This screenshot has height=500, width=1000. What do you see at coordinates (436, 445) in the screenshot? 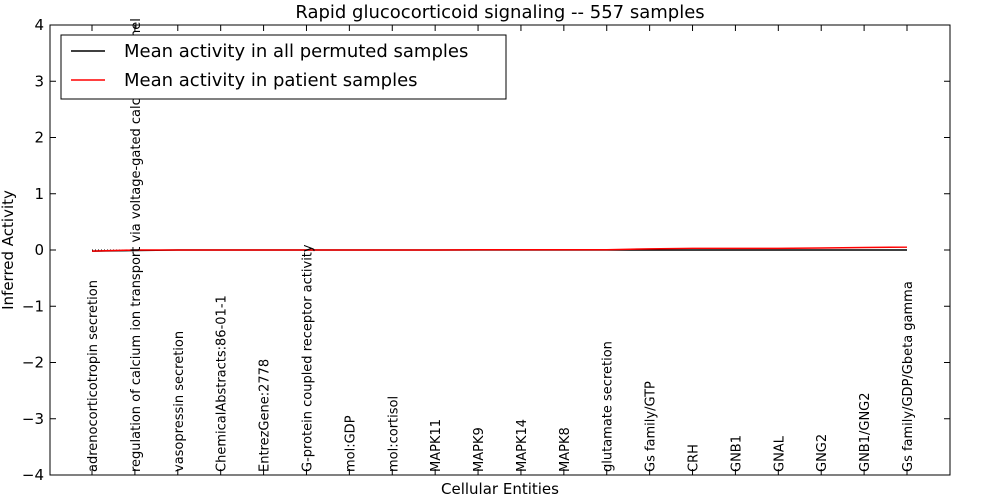
I see `category-label: MAPK11` at bounding box center [436, 445].